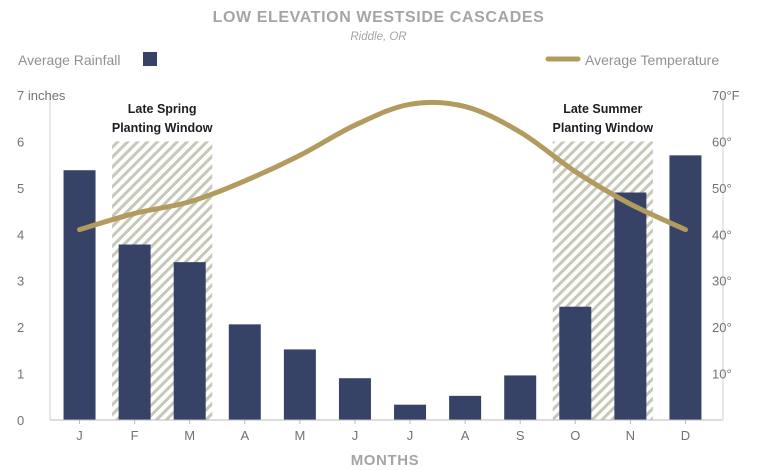 This screenshot has height=470, width=757. What do you see at coordinates (299, 435) in the screenshot?
I see `x-tick-label-5: M` at bounding box center [299, 435].